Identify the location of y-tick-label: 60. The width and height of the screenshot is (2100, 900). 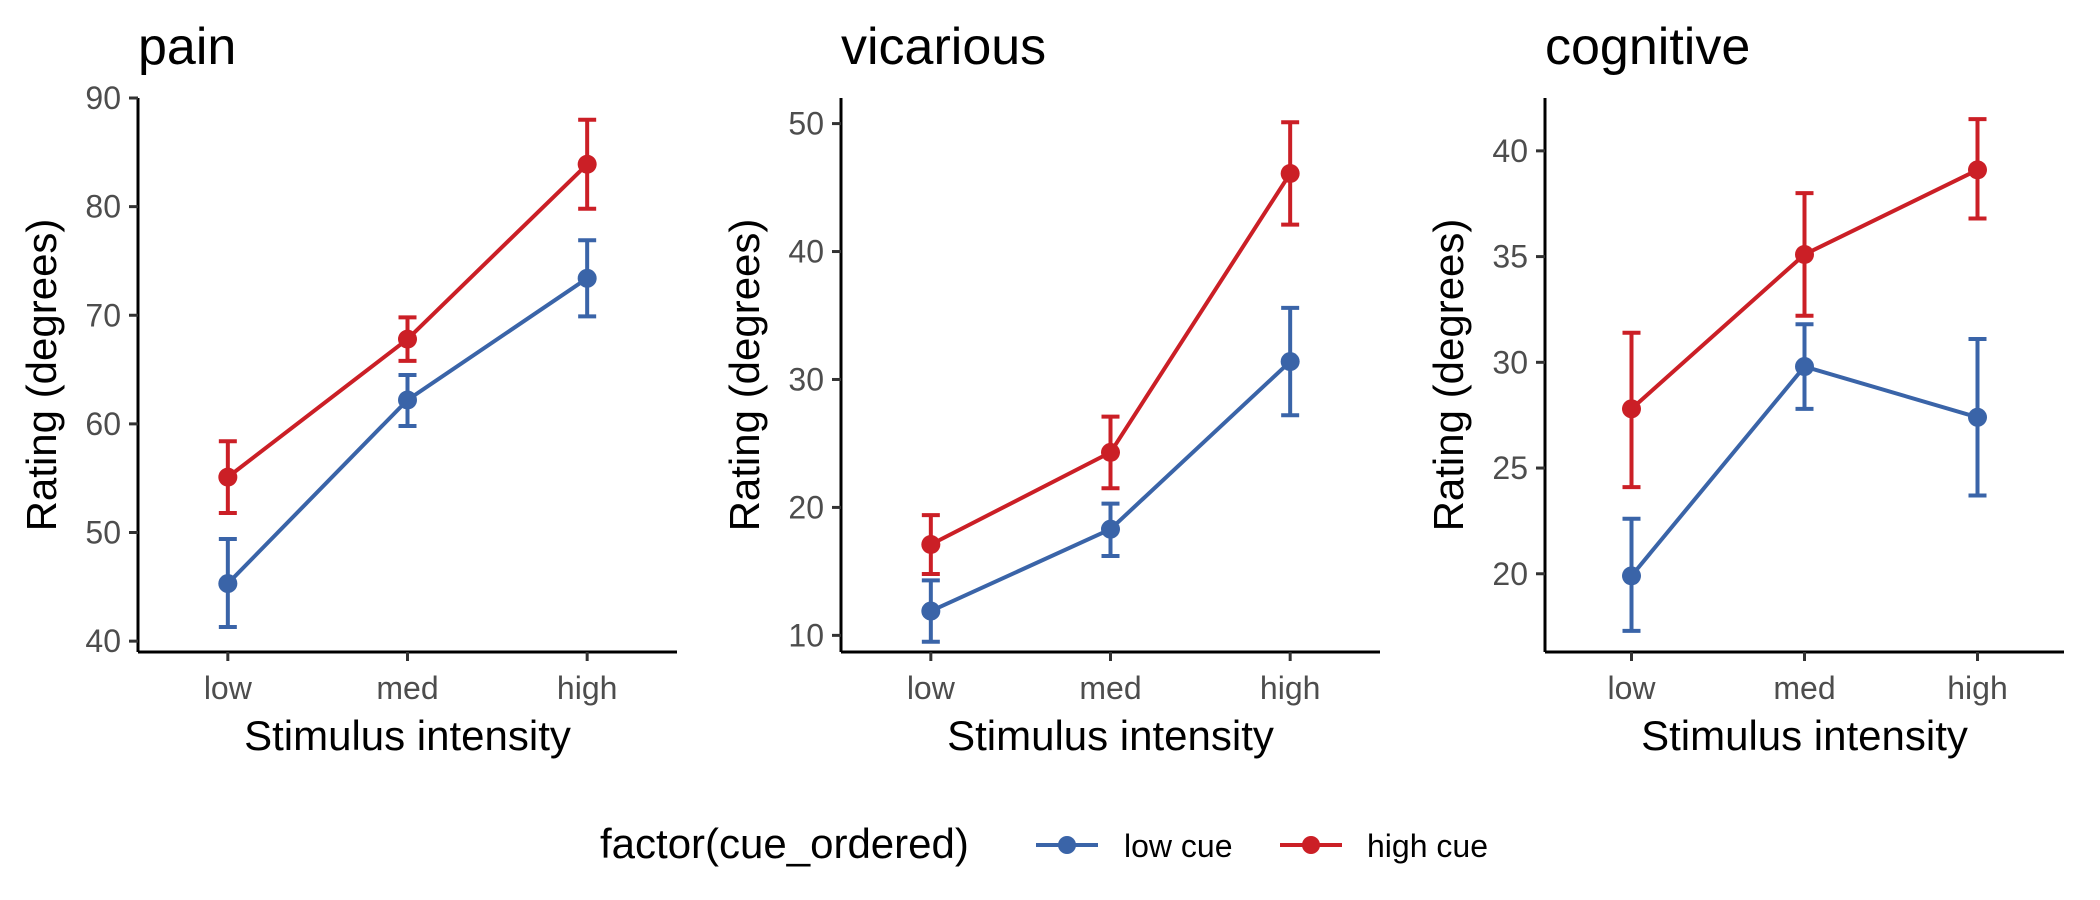
(103, 424).